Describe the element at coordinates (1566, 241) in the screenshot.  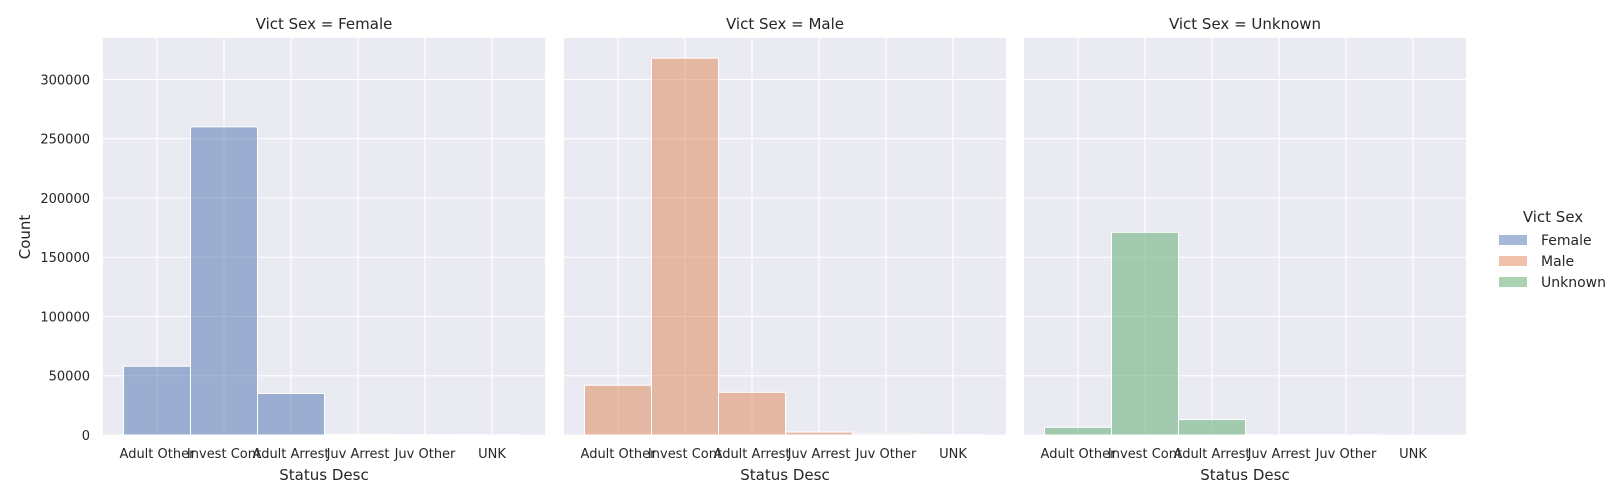
I see `legend-label: Female` at that location.